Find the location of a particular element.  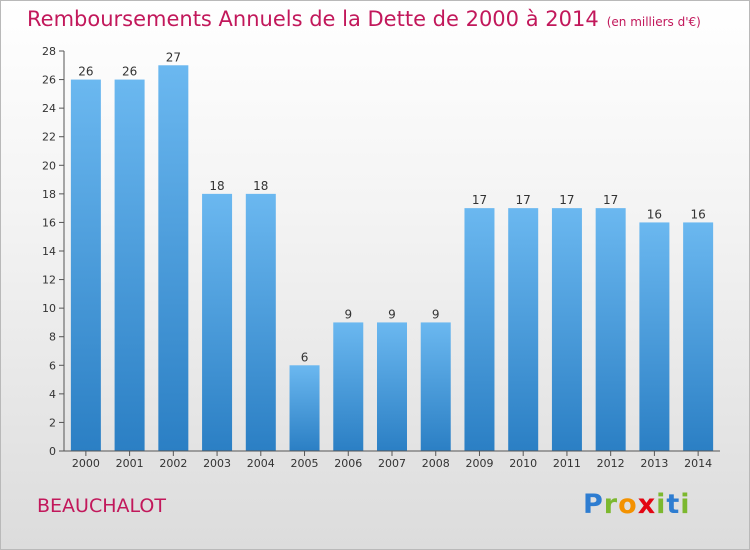

x-tick-label: 2013 is located at coordinates (654, 463).